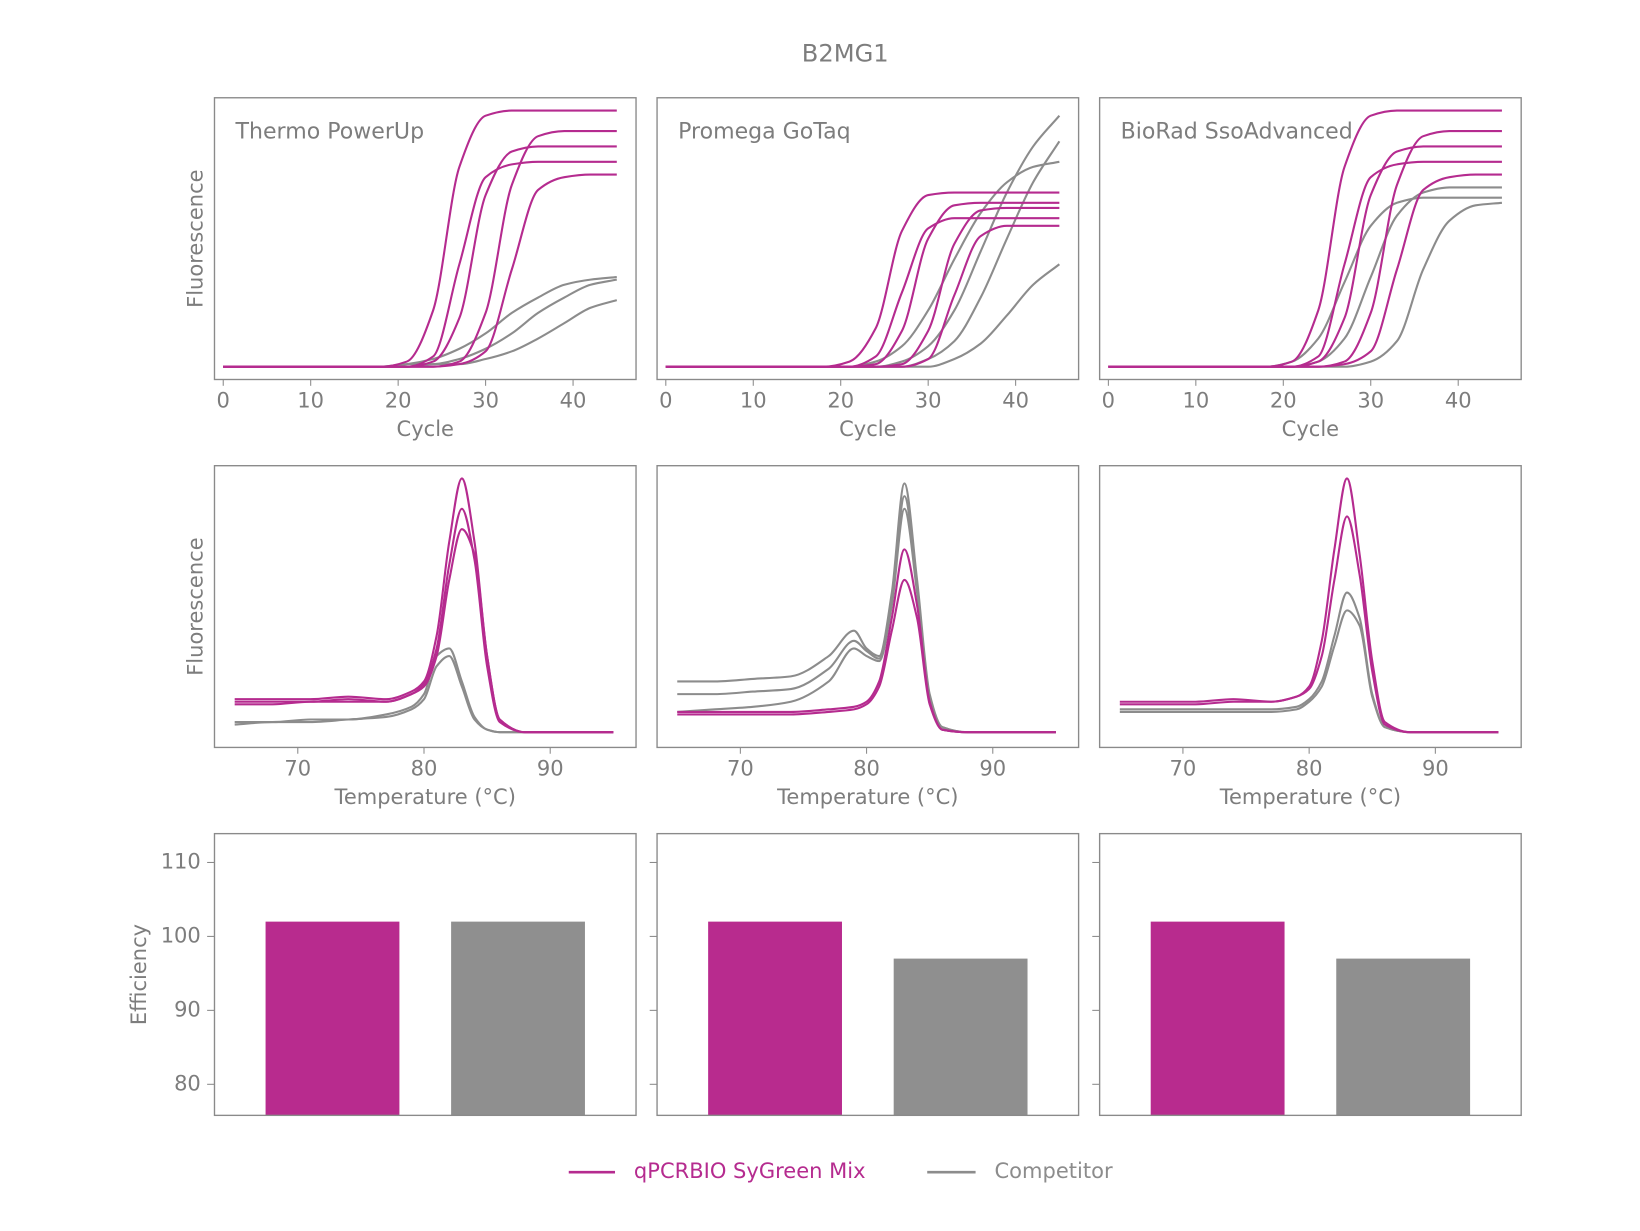 The image size is (1640, 1231). I want to click on y-tick-label: 80, so click(187, 1082).